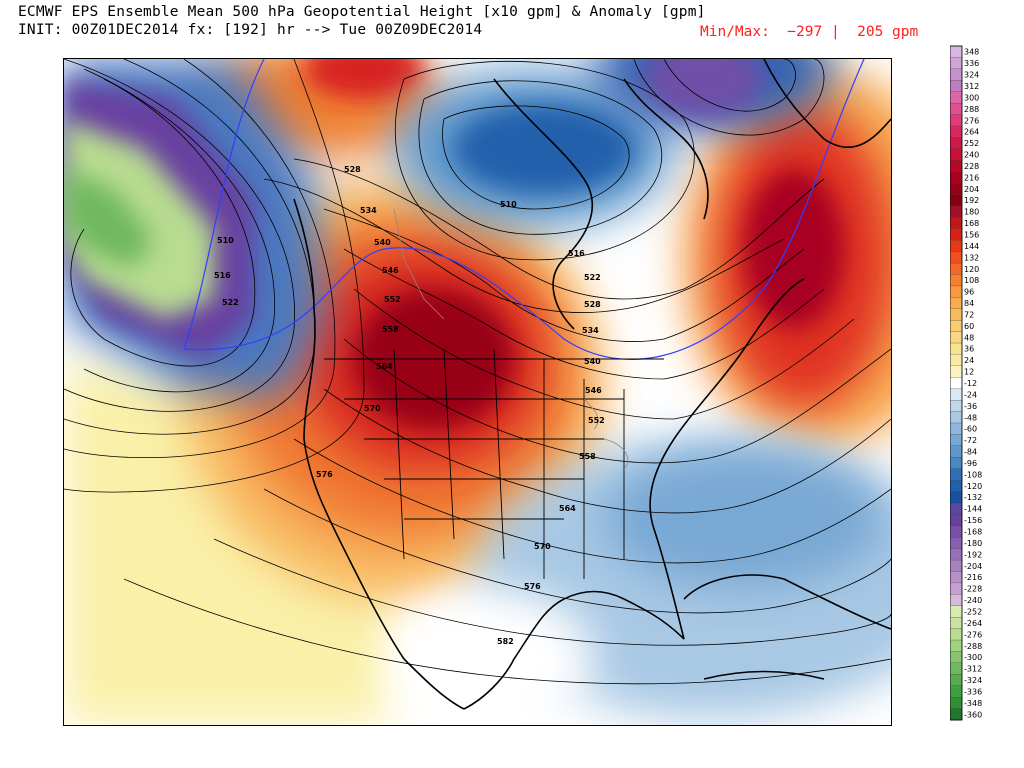  I want to click on colorbar-label: 120, so click(971, 269).